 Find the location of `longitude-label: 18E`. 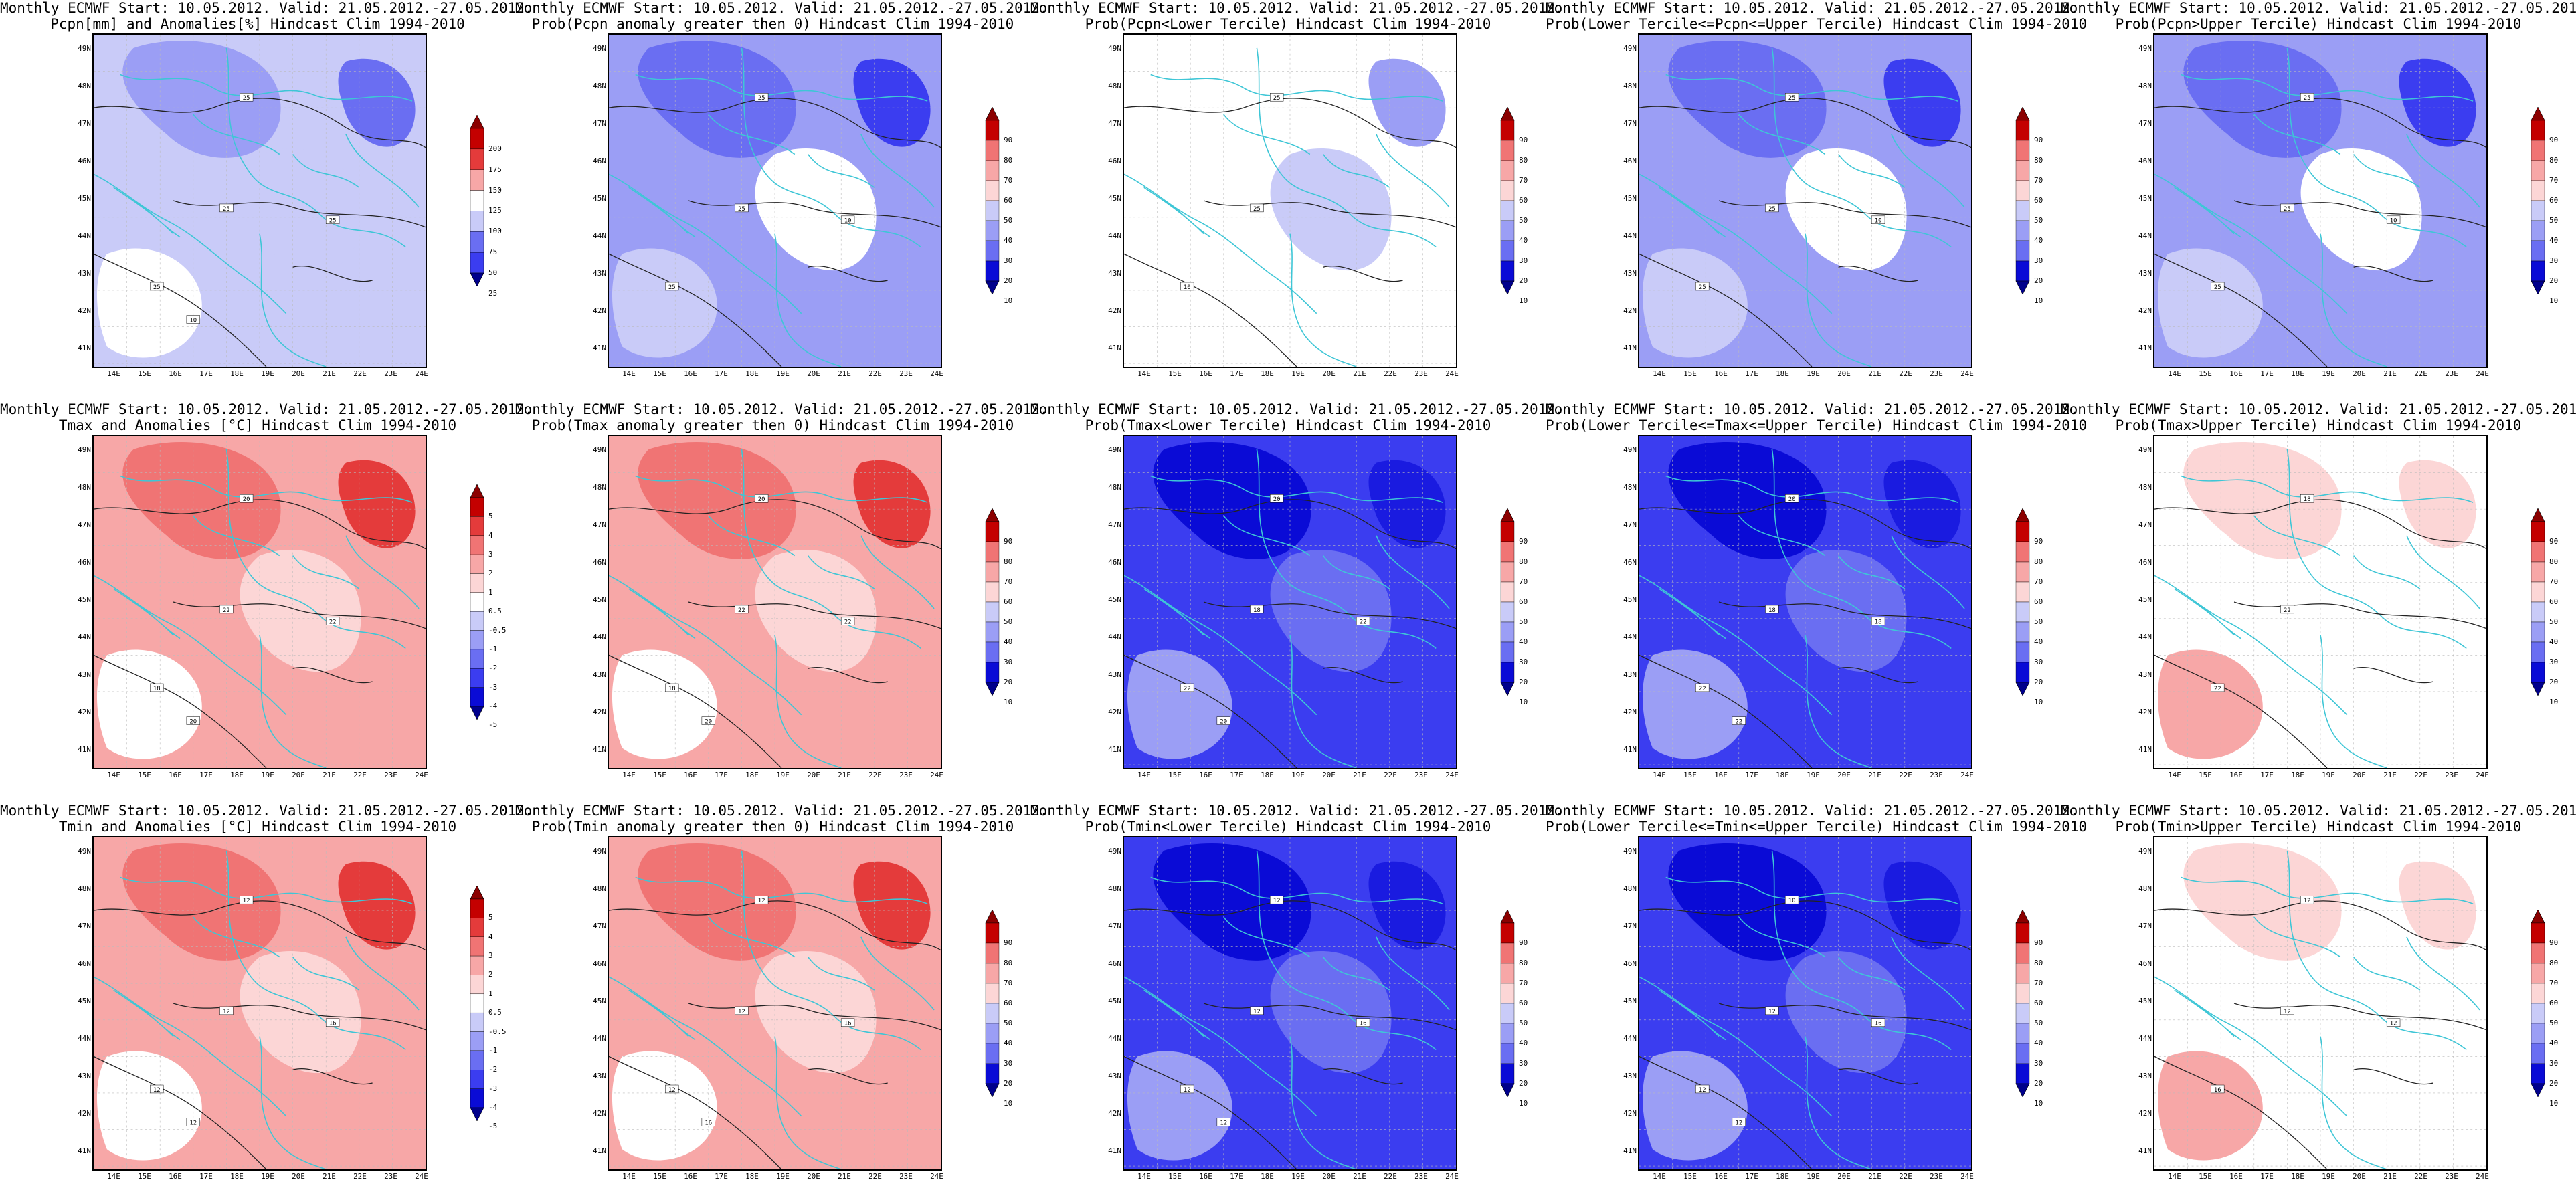

longitude-label: 18E is located at coordinates (752, 775).